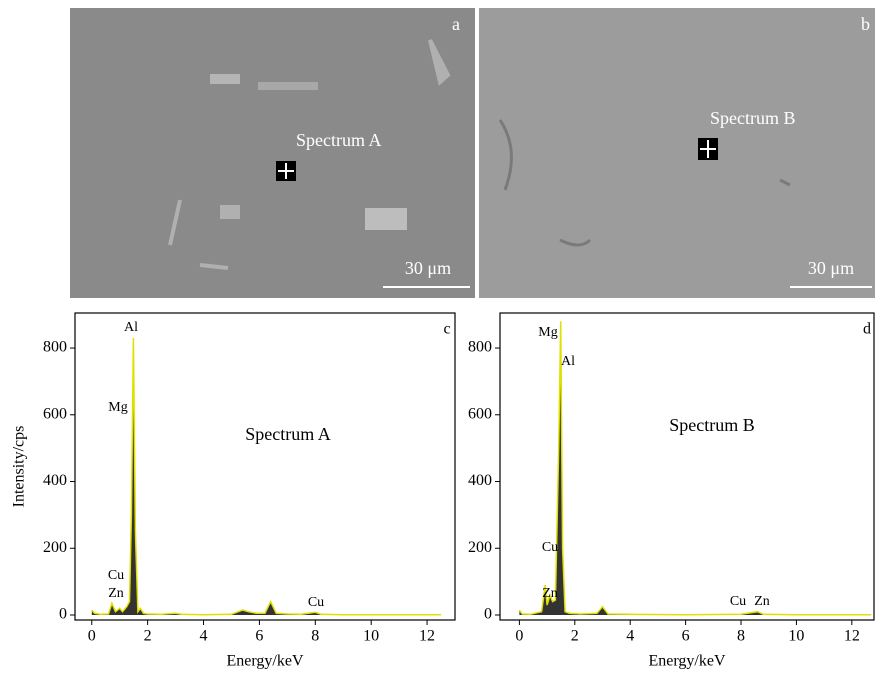 The height and width of the screenshot is (675, 875). Describe the element at coordinates (446, 329) in the screenshot. I see `panel-label: c` at that location.